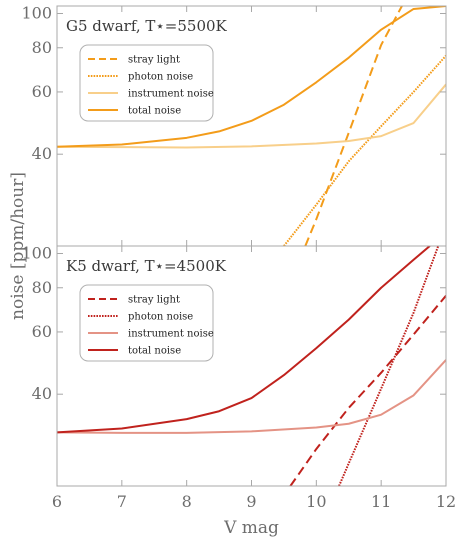  I want to click on x-tick-label: 12, so click(446, 501).